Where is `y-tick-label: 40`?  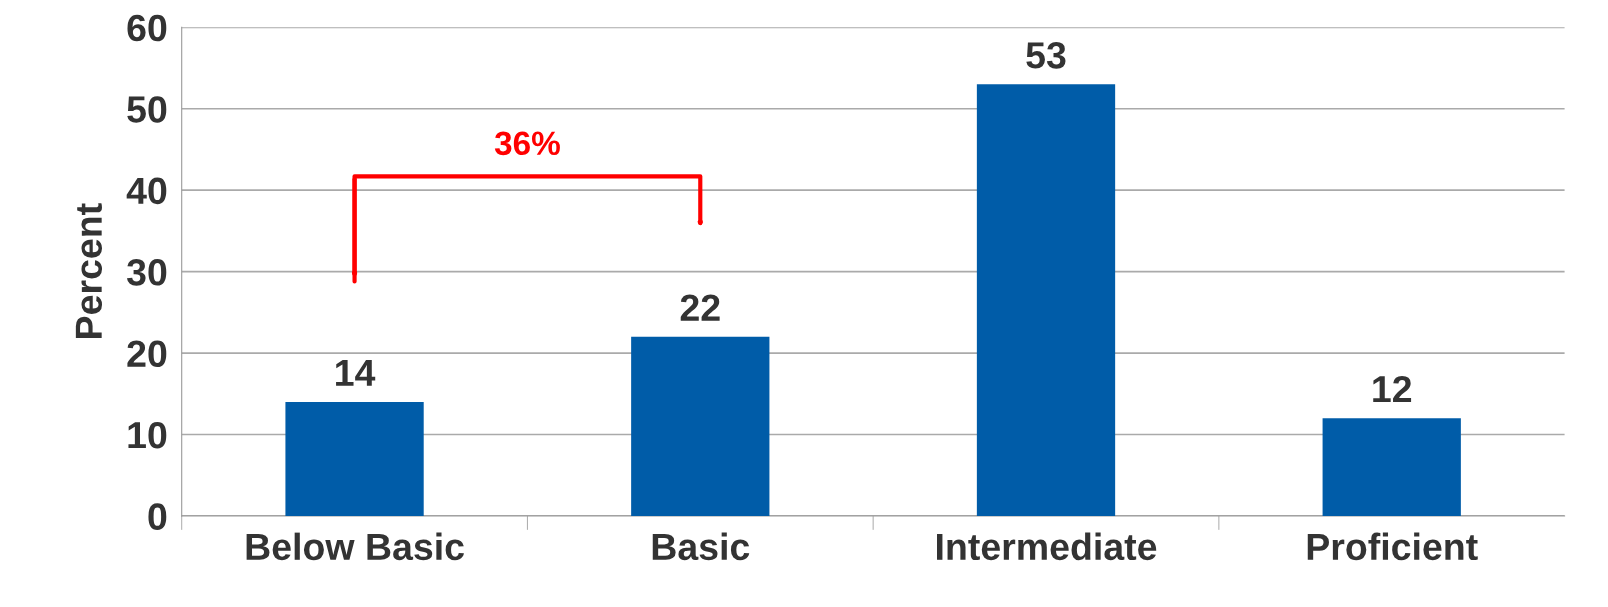 y-tick-label: 40 is located at coordinates (146, 191).